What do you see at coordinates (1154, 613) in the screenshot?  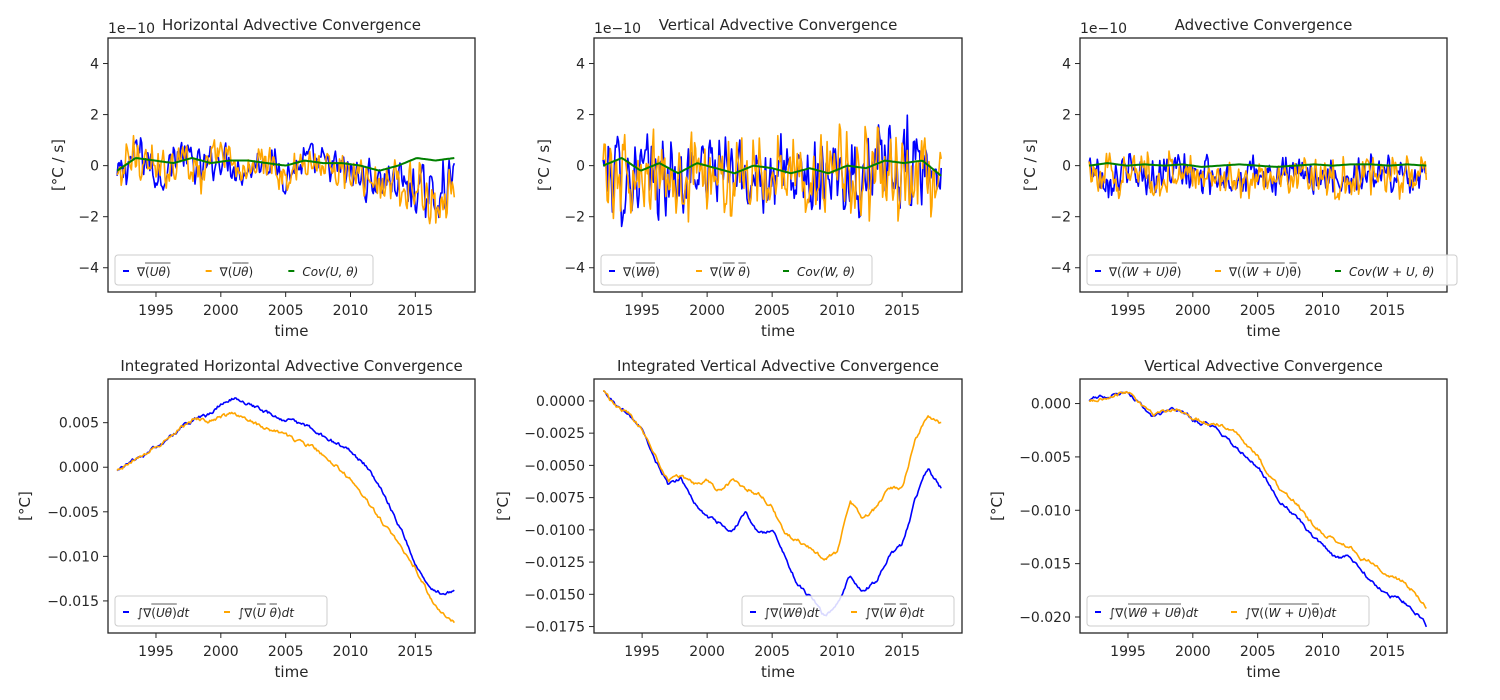 I see `legend-label-1: ∫∇(Wθ + Uθ)dt` at bounding box center [1154, 613].